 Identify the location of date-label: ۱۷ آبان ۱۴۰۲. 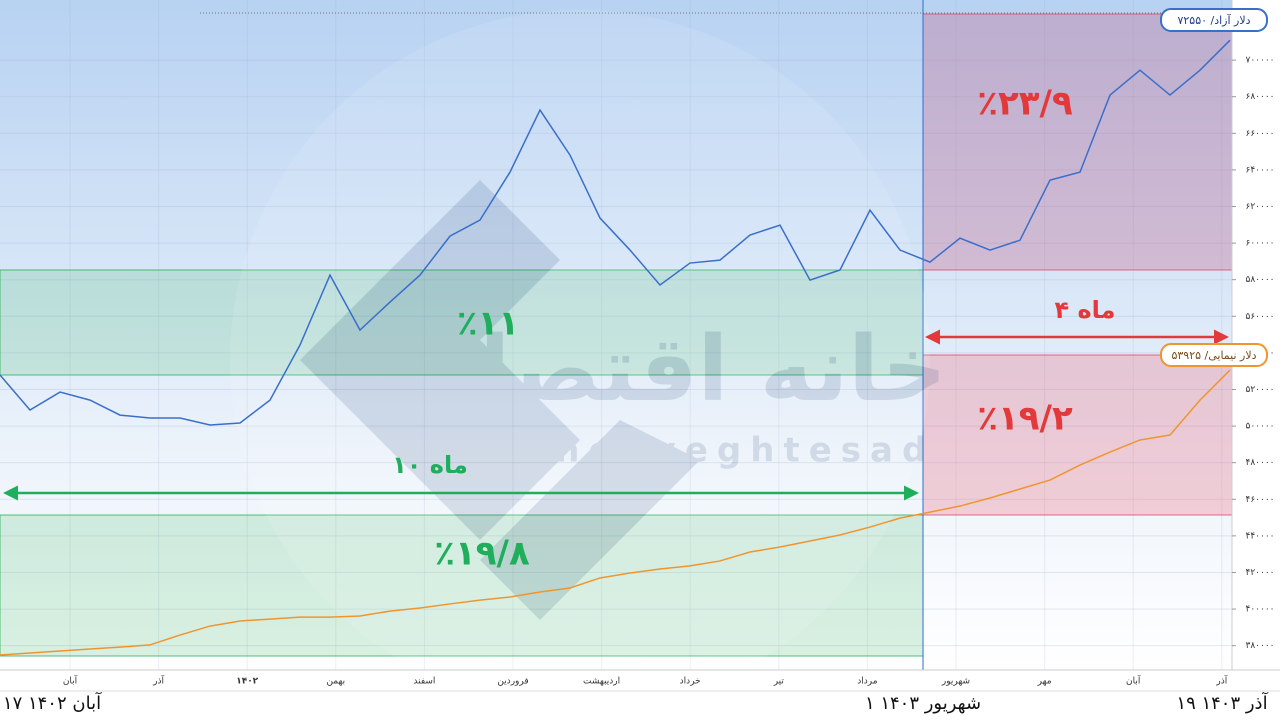
(52, 702).